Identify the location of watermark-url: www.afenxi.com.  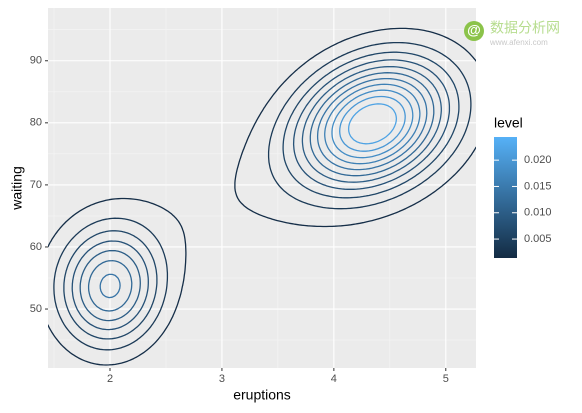
(518, 42).